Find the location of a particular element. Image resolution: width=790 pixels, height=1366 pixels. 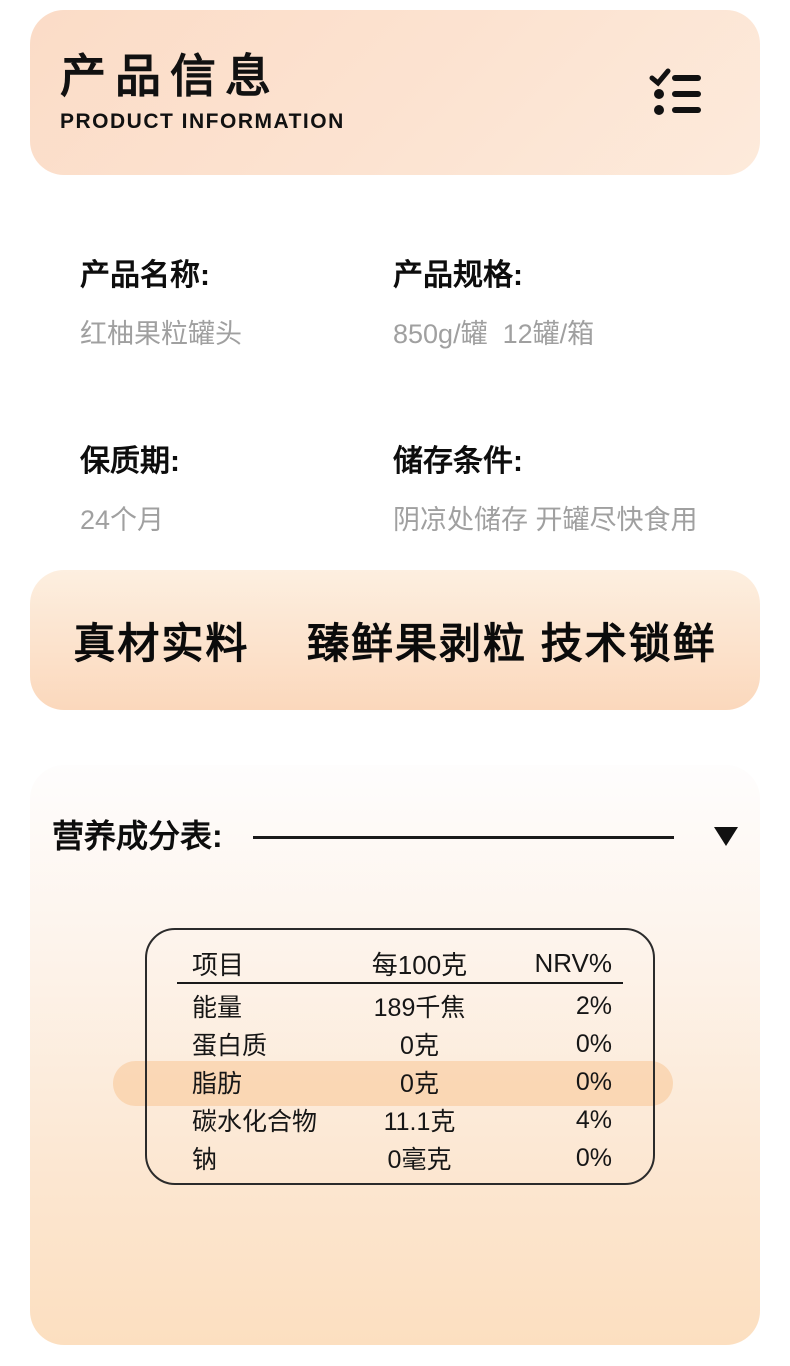

field-product-spec: 产品规格: 850g/罐 12罐/箱 is located at coordinates (566, 300).